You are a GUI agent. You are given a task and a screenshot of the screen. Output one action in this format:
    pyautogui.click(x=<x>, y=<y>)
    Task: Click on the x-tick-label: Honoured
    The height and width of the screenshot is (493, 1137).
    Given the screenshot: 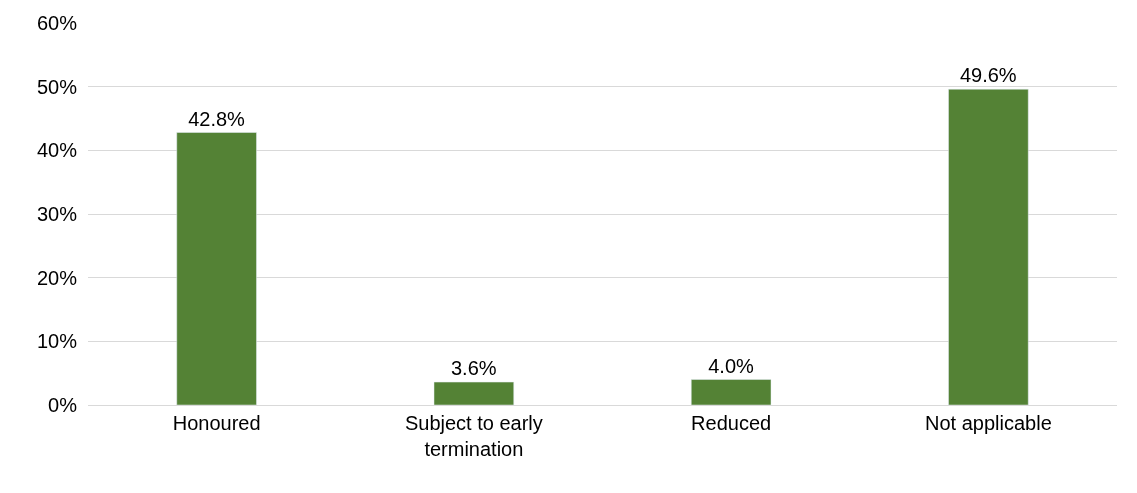 What is the action you would take?
    pyautogui.click(x=216, y=423)
    